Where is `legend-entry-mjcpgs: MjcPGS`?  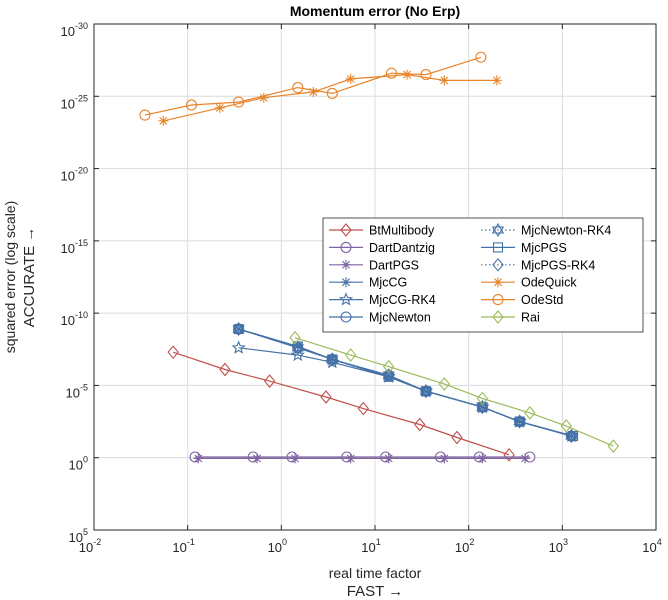
legend-entry-mjcpgs: MjcPGS is located at coordinates (524, 248).